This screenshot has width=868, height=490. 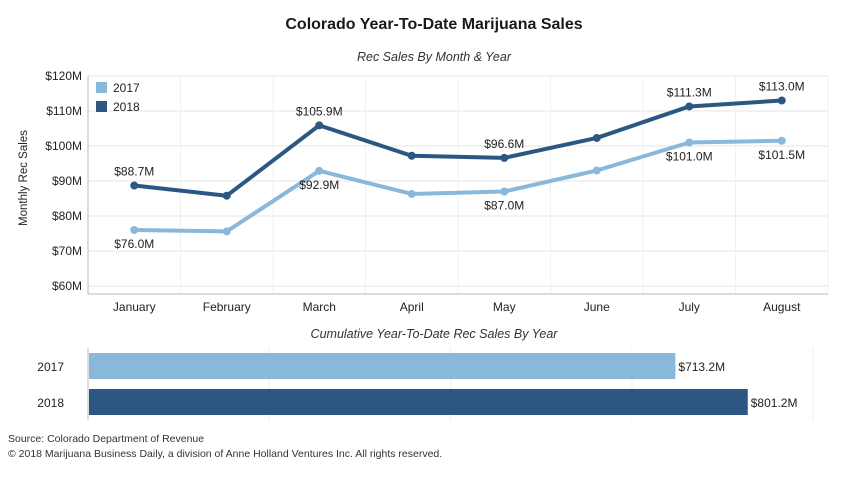 What do you see at coordinates (319, 185) in the screenshot?
I see `data-label-2017: $92.9M` at bounding box center [319, 185].